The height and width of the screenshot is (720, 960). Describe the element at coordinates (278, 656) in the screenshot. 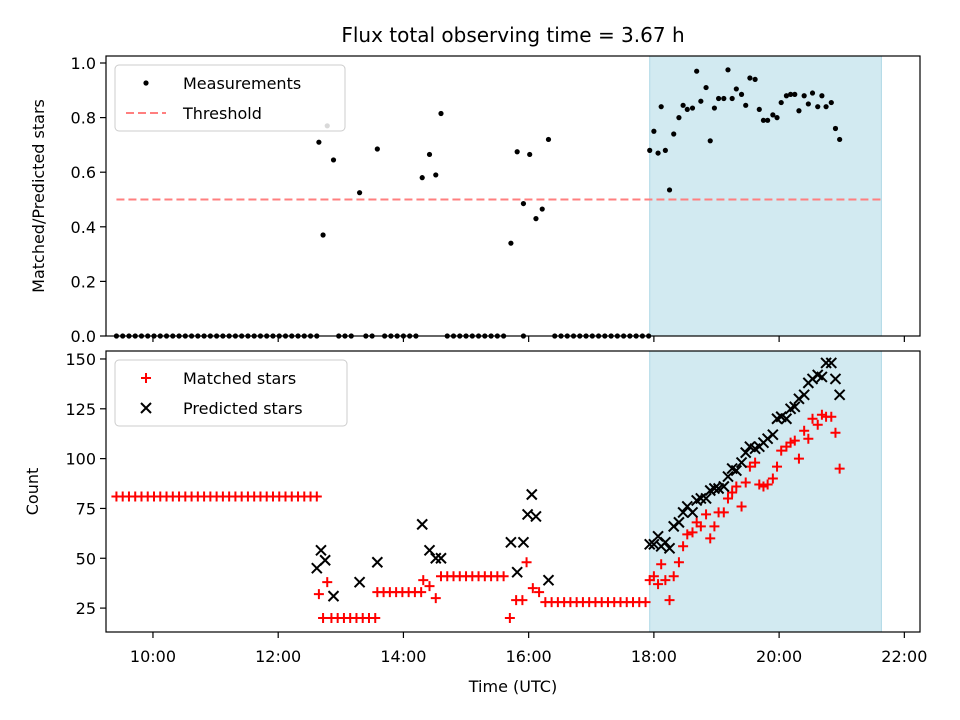

I see `x-tick-label: 12:00` at that location.